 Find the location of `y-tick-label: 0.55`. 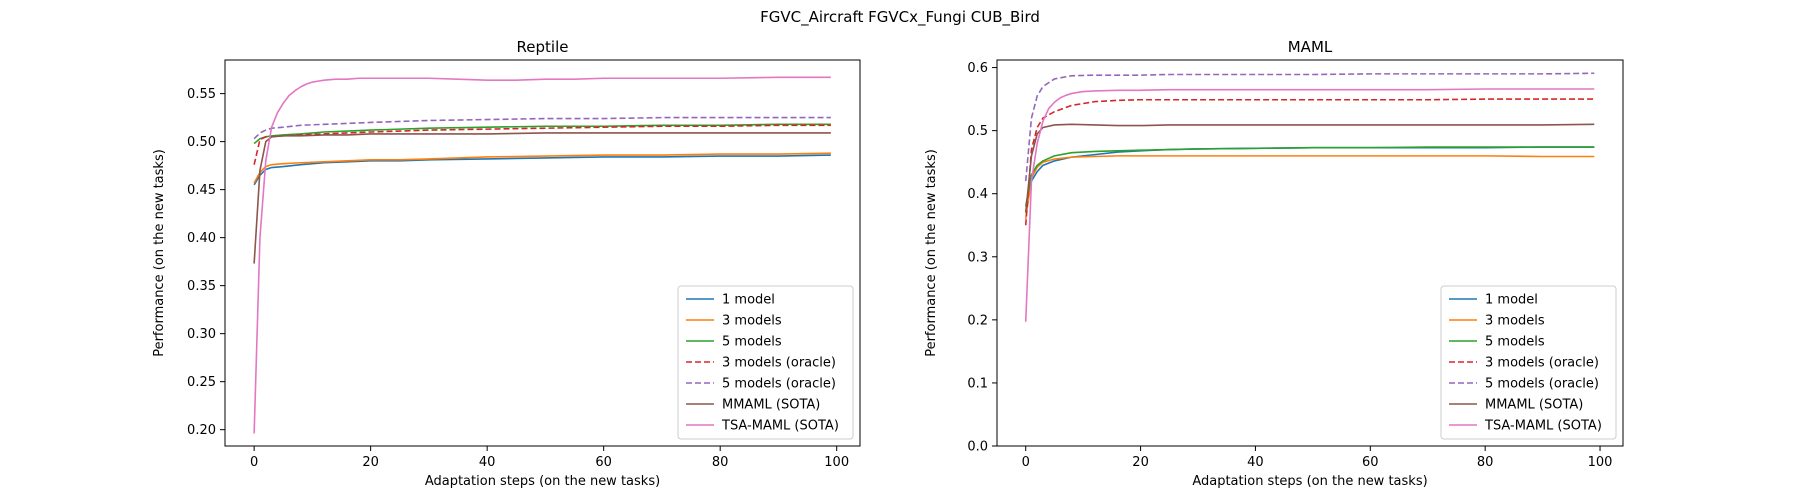

y-tick-label: 0.55 is located at coordinates (201, 94).